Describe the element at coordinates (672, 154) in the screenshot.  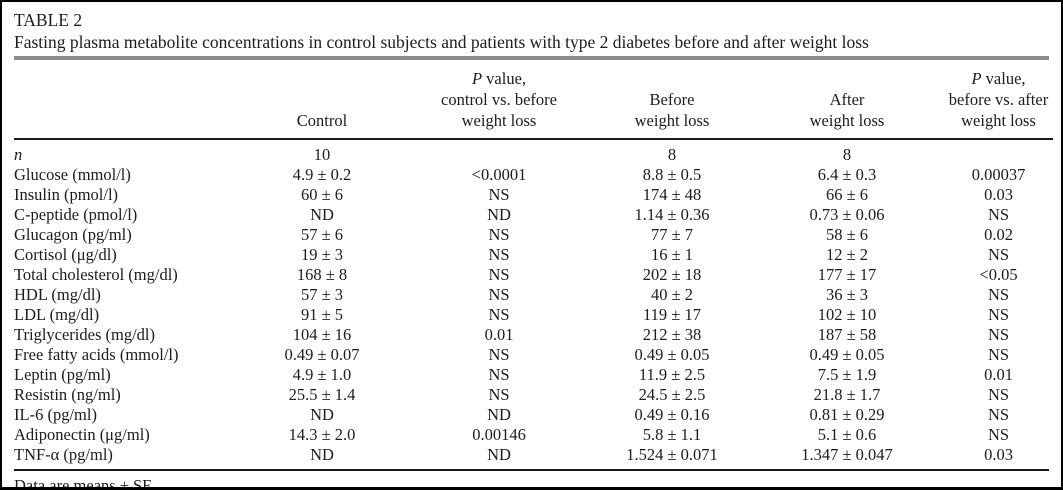
I see `cell-before-weight-loss: 8` at that location.